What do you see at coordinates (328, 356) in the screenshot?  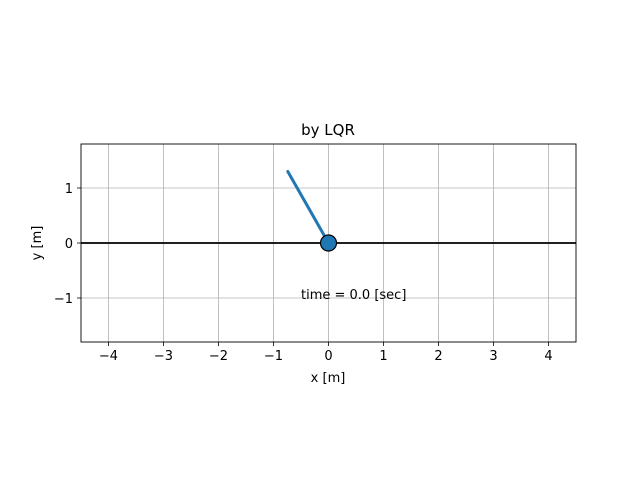 I see `x-tick-label: 0` at bounding box center [328, 356].